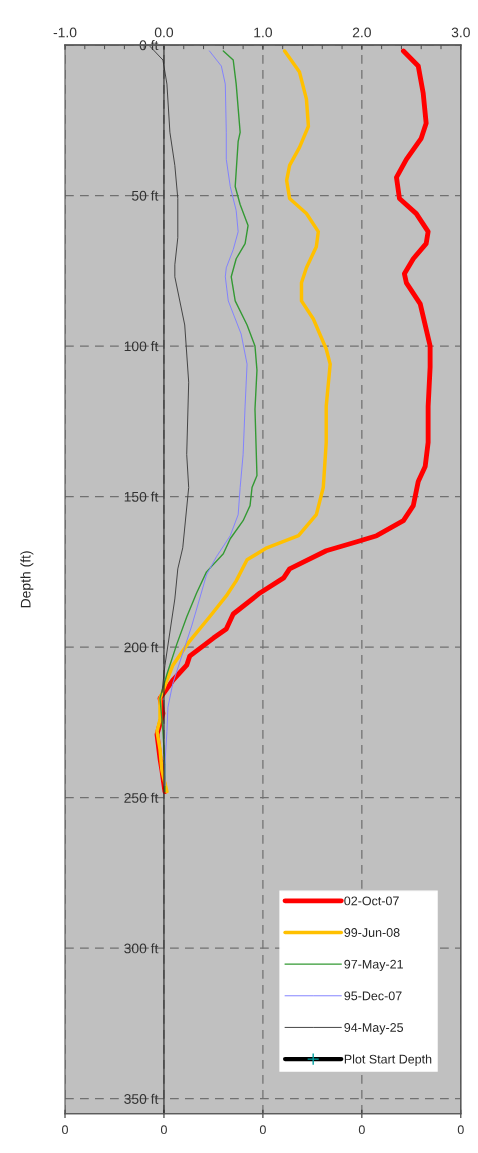 This screenshot has height=1153, width=478. What do you see at coordinates (145, 195) in the screenshot?
I see `y-tick-label: 50 ft` at bounding box center [145, 195].